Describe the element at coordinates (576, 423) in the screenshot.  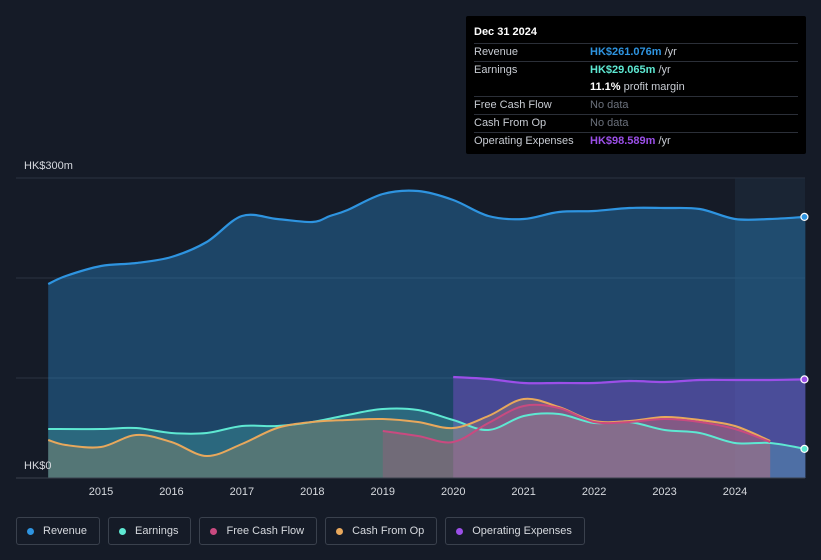
I see `line-free-cash-flow` at that location.